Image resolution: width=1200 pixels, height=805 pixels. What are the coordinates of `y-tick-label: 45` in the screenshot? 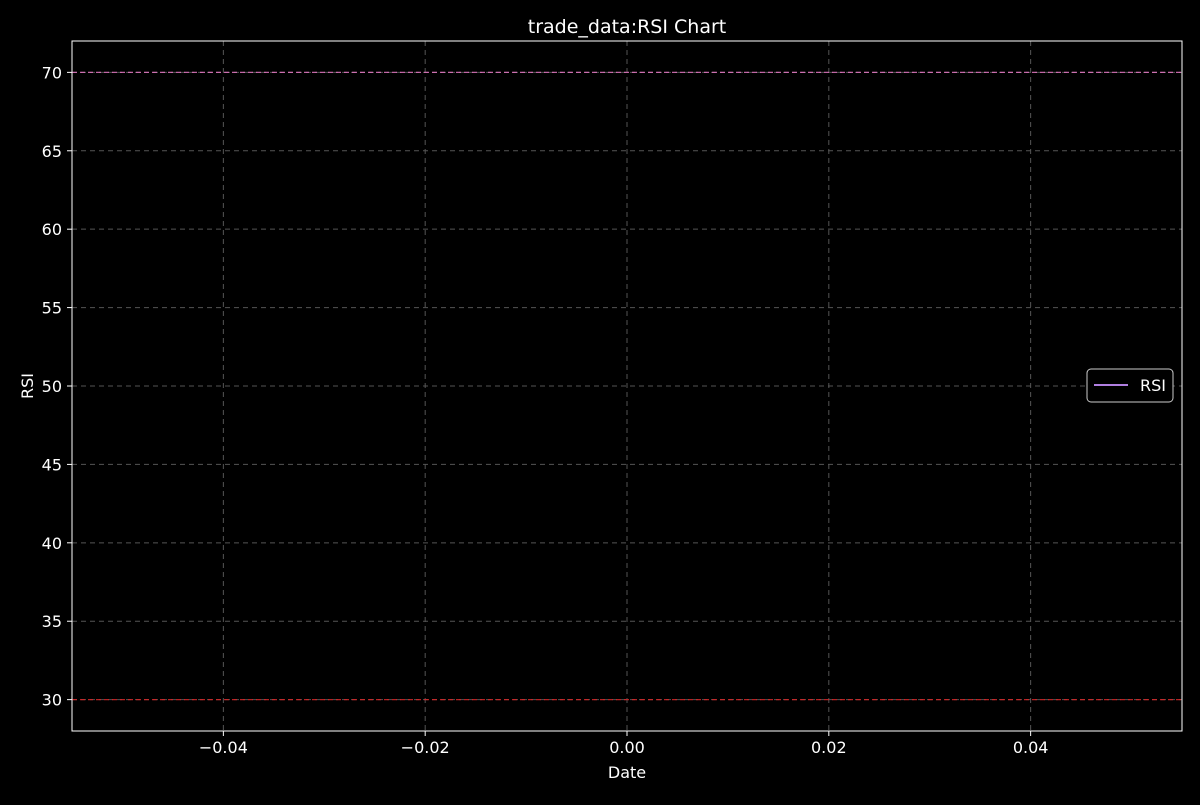 It's located at (52, 464).